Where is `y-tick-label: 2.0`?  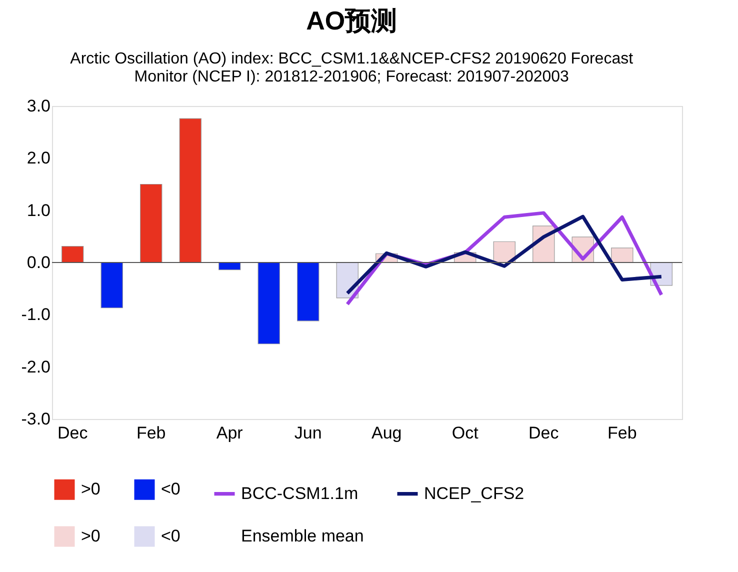
y-tick-label: 2.0 is located at coordinates (38, 158).